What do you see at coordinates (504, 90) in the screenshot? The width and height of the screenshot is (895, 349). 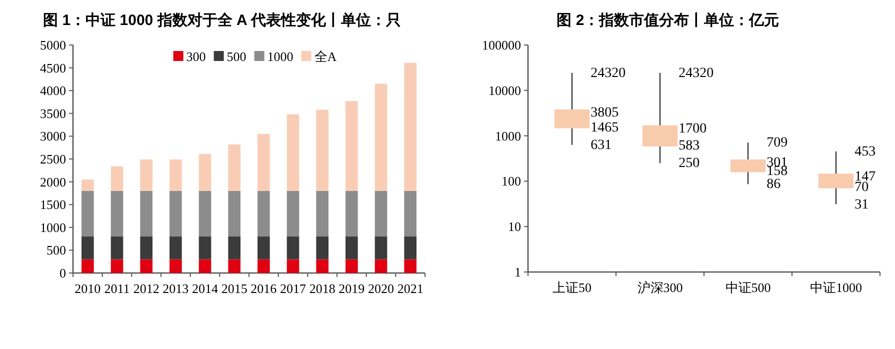 I see `y-tick-label: 10000` at bounding box center [504, 90].